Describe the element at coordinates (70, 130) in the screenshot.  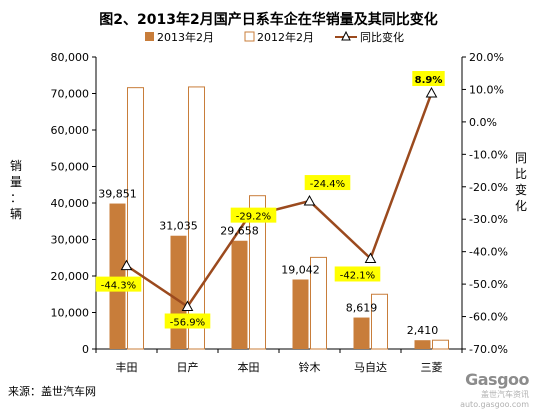
I see `left-tick-label: 60,000` at that location.